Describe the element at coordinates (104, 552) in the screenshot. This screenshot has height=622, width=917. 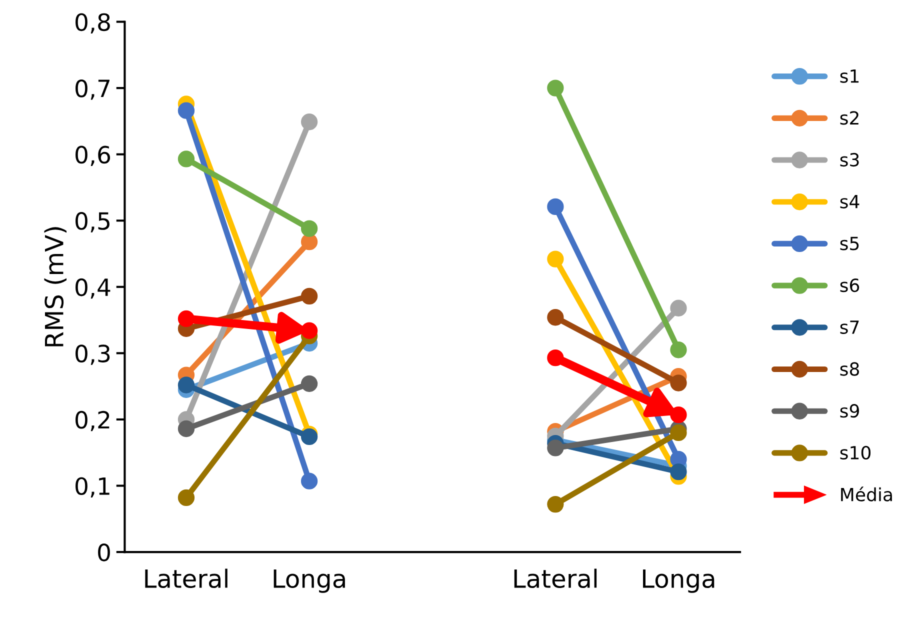
I see `y-tick-label: 0` at that location.